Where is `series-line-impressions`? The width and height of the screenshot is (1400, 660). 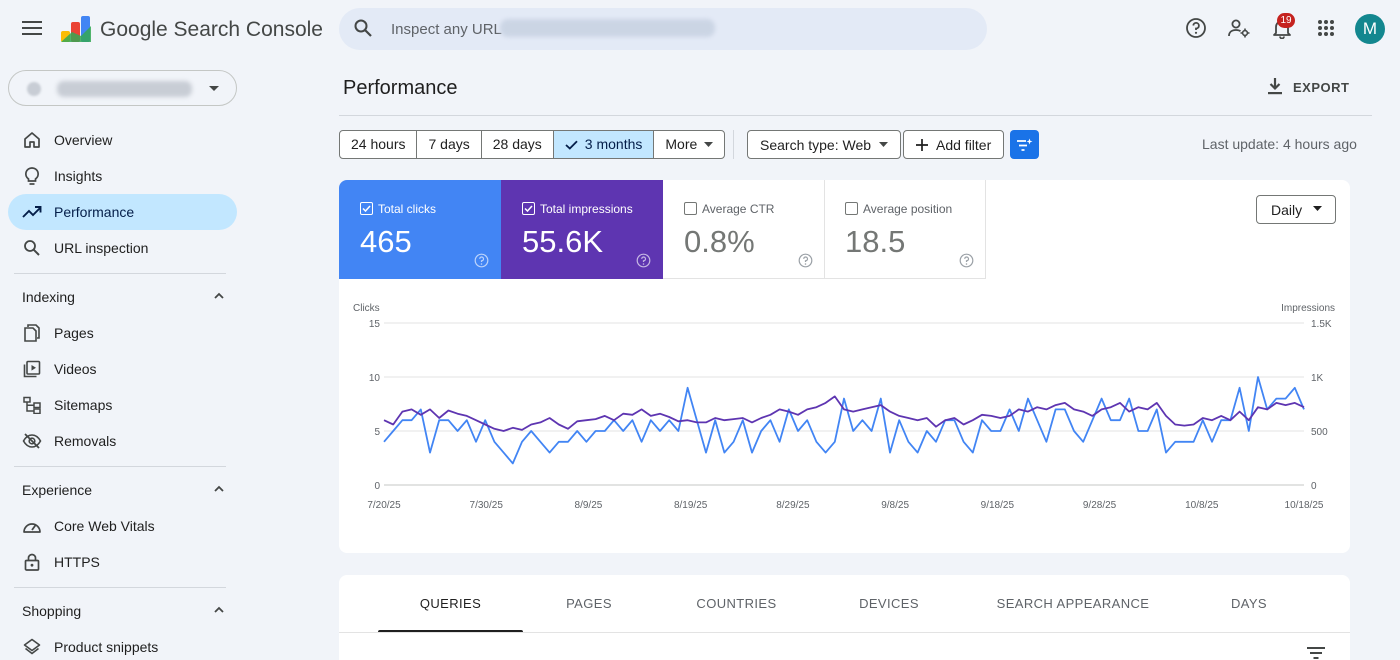 series-line-impressions is located at coordinates (844, 413).